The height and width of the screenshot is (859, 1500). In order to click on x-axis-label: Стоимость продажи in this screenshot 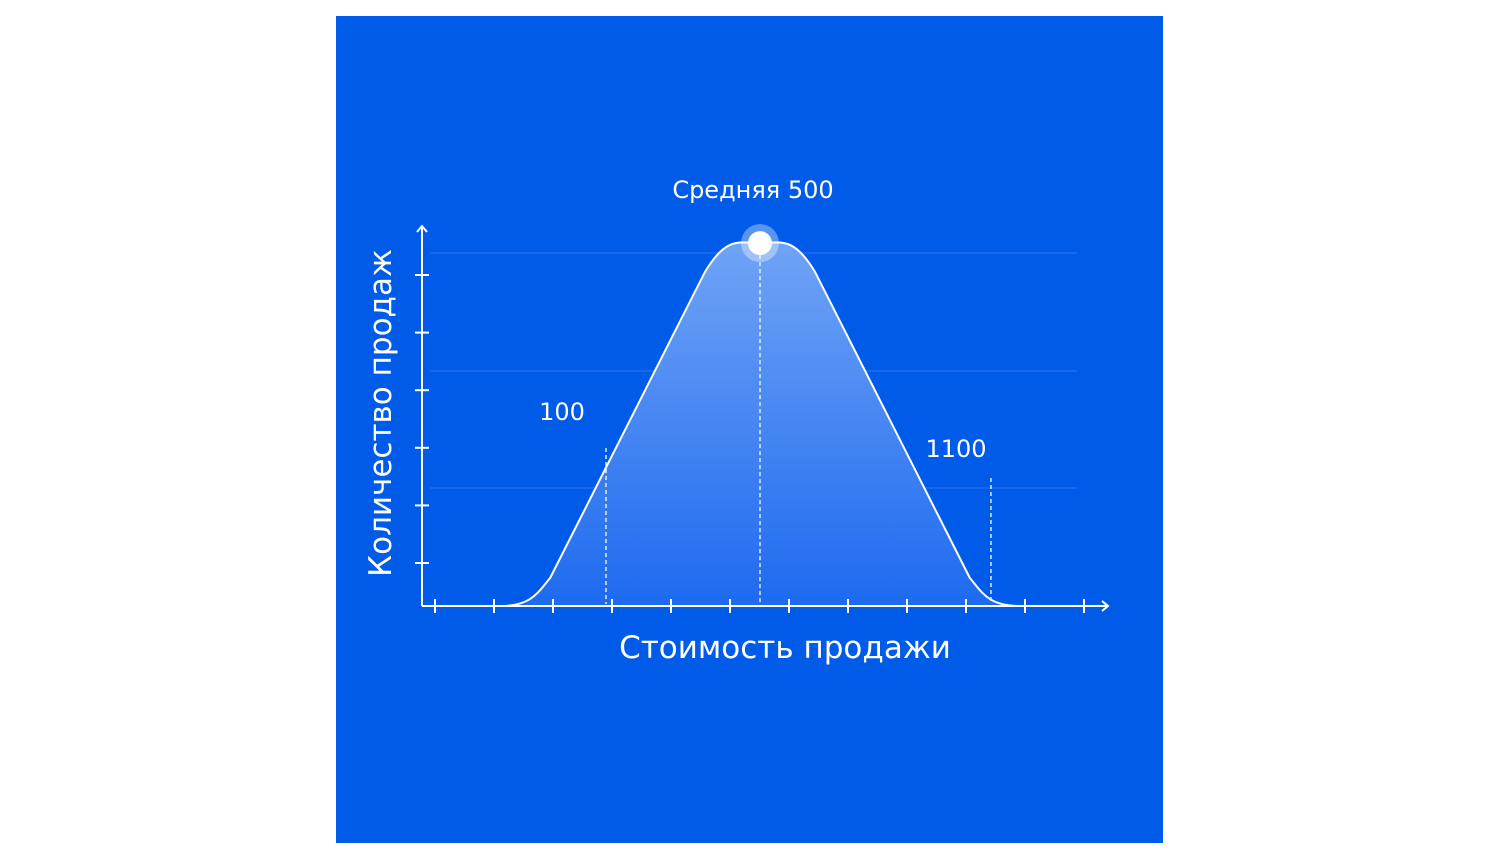, I will do `click(785, 648)`.